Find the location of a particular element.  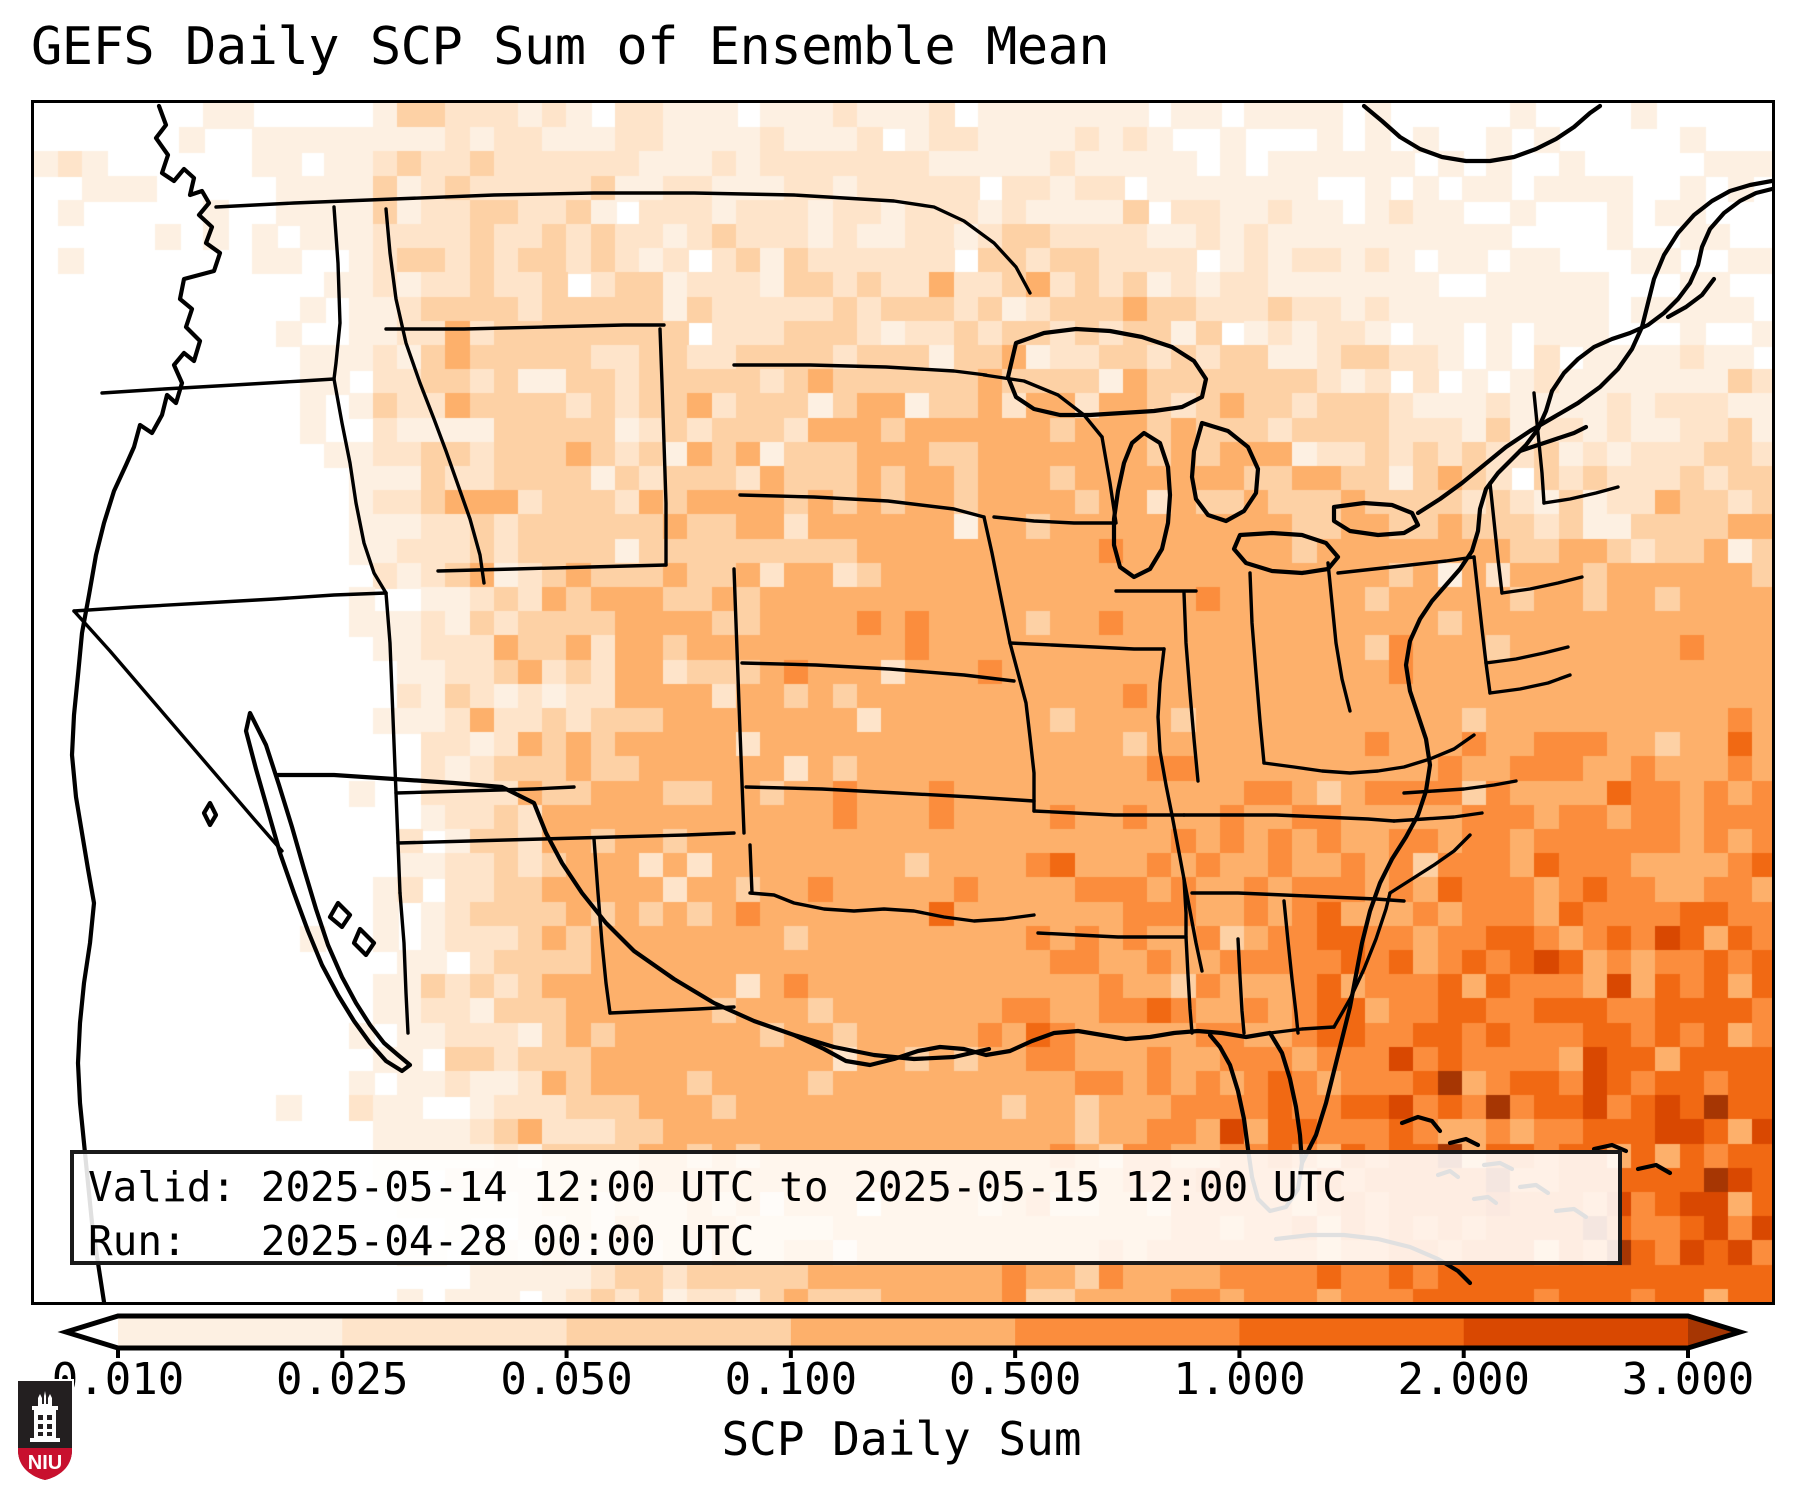

colorbar-under-arrow is located at coordinates (92, 1332).